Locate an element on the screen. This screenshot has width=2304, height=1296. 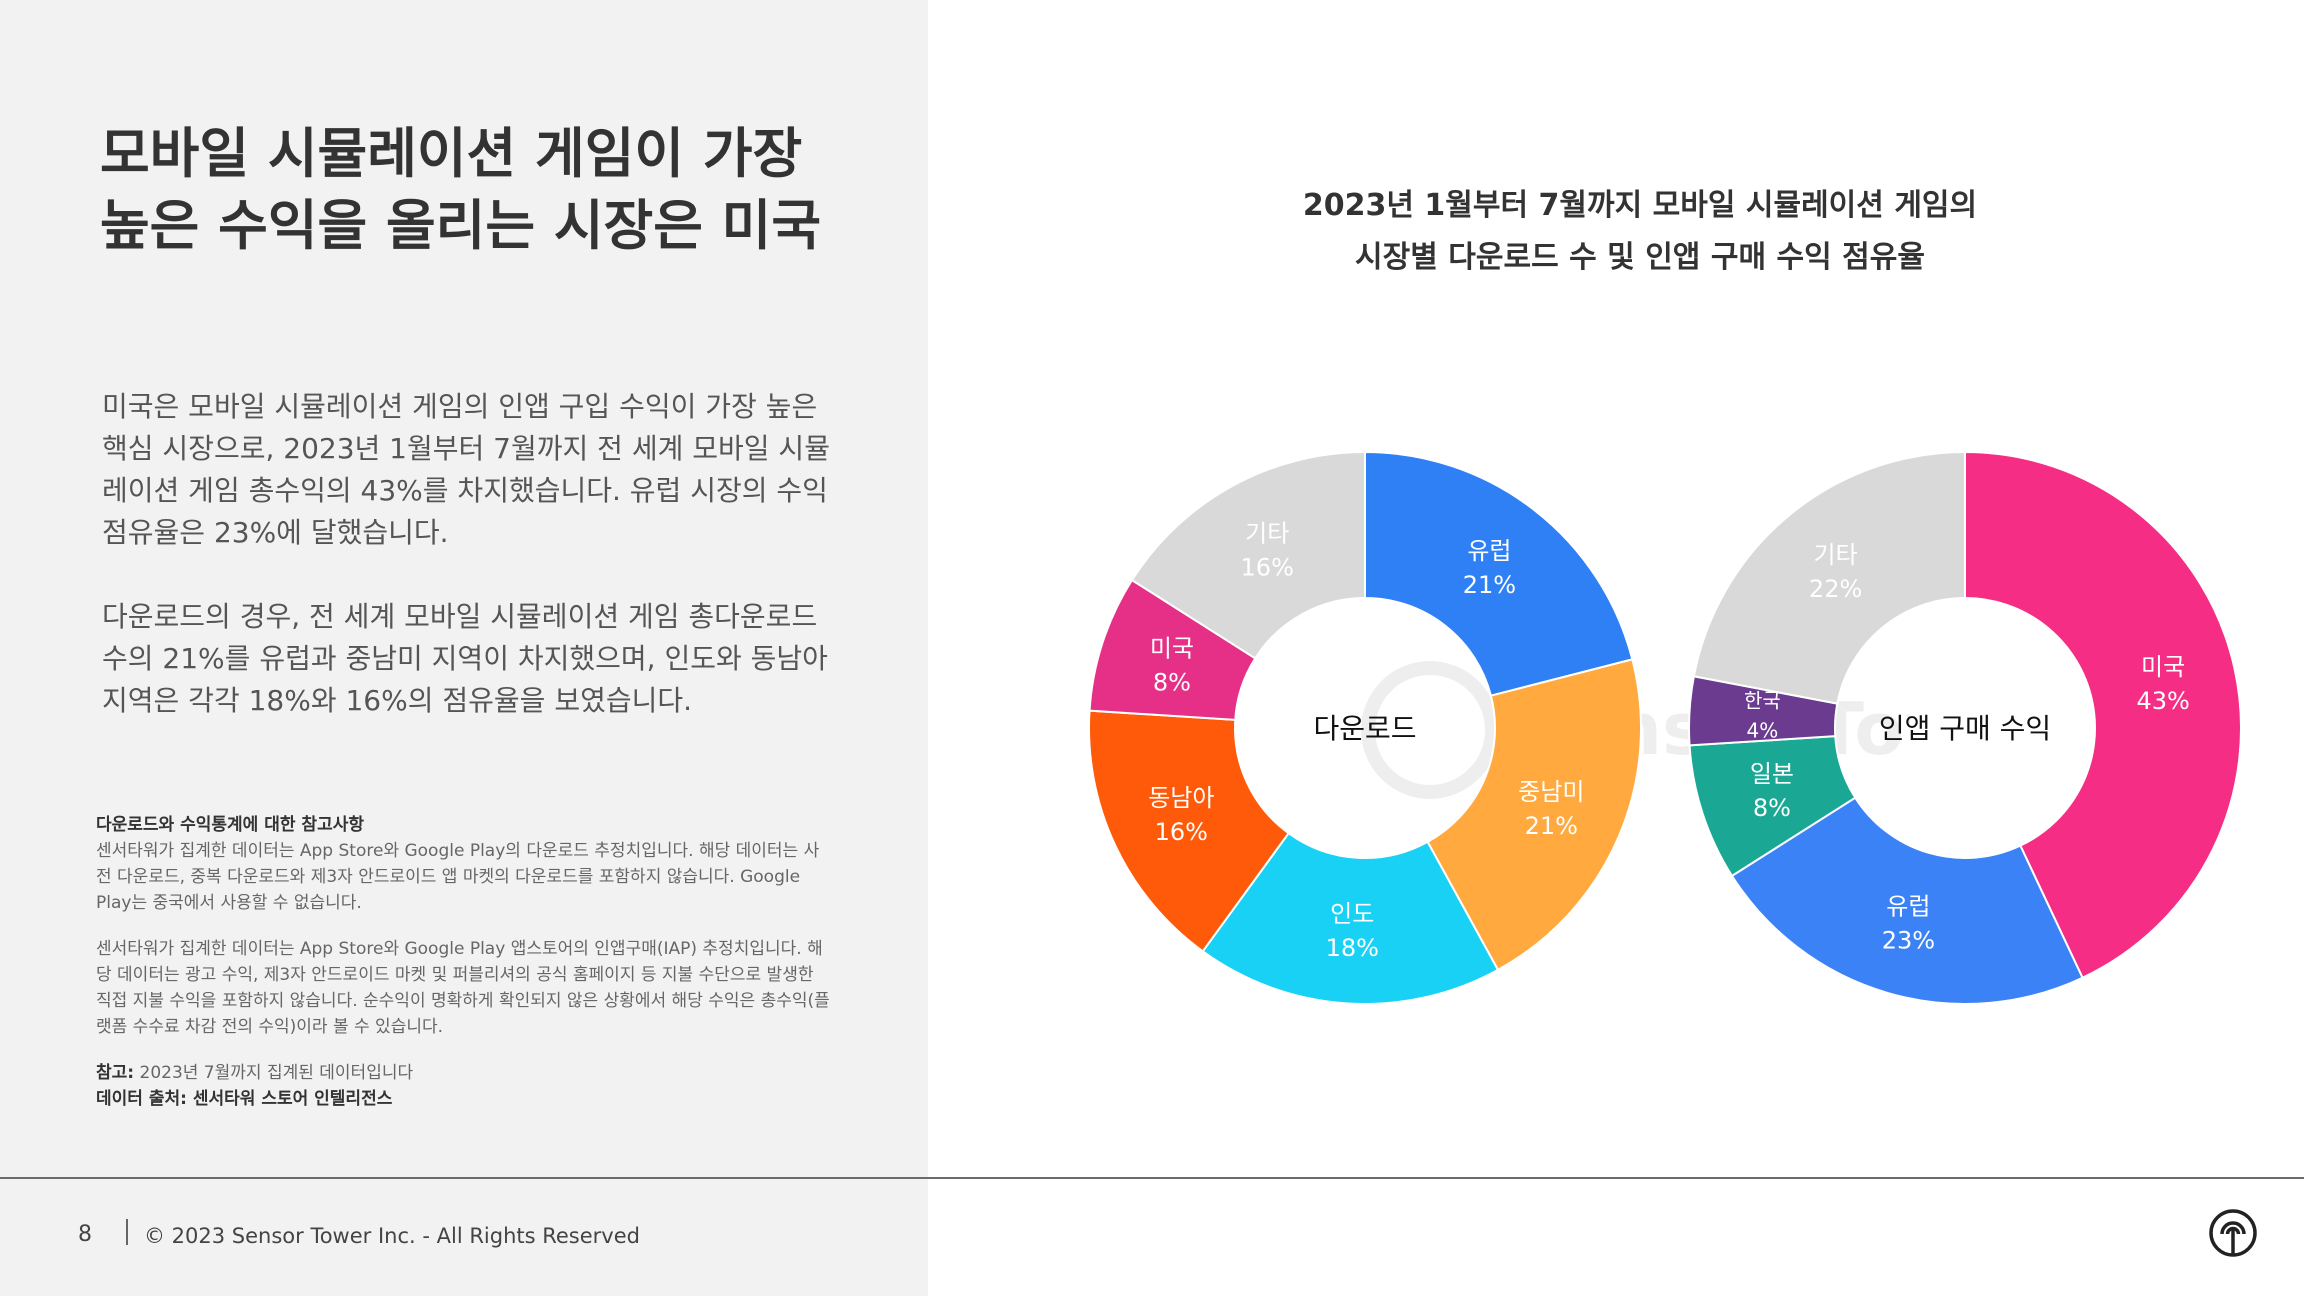
notes-reference-text: 2023년 7월까지 집계된 데이터입니다 is located at coordinates (274, 1073).